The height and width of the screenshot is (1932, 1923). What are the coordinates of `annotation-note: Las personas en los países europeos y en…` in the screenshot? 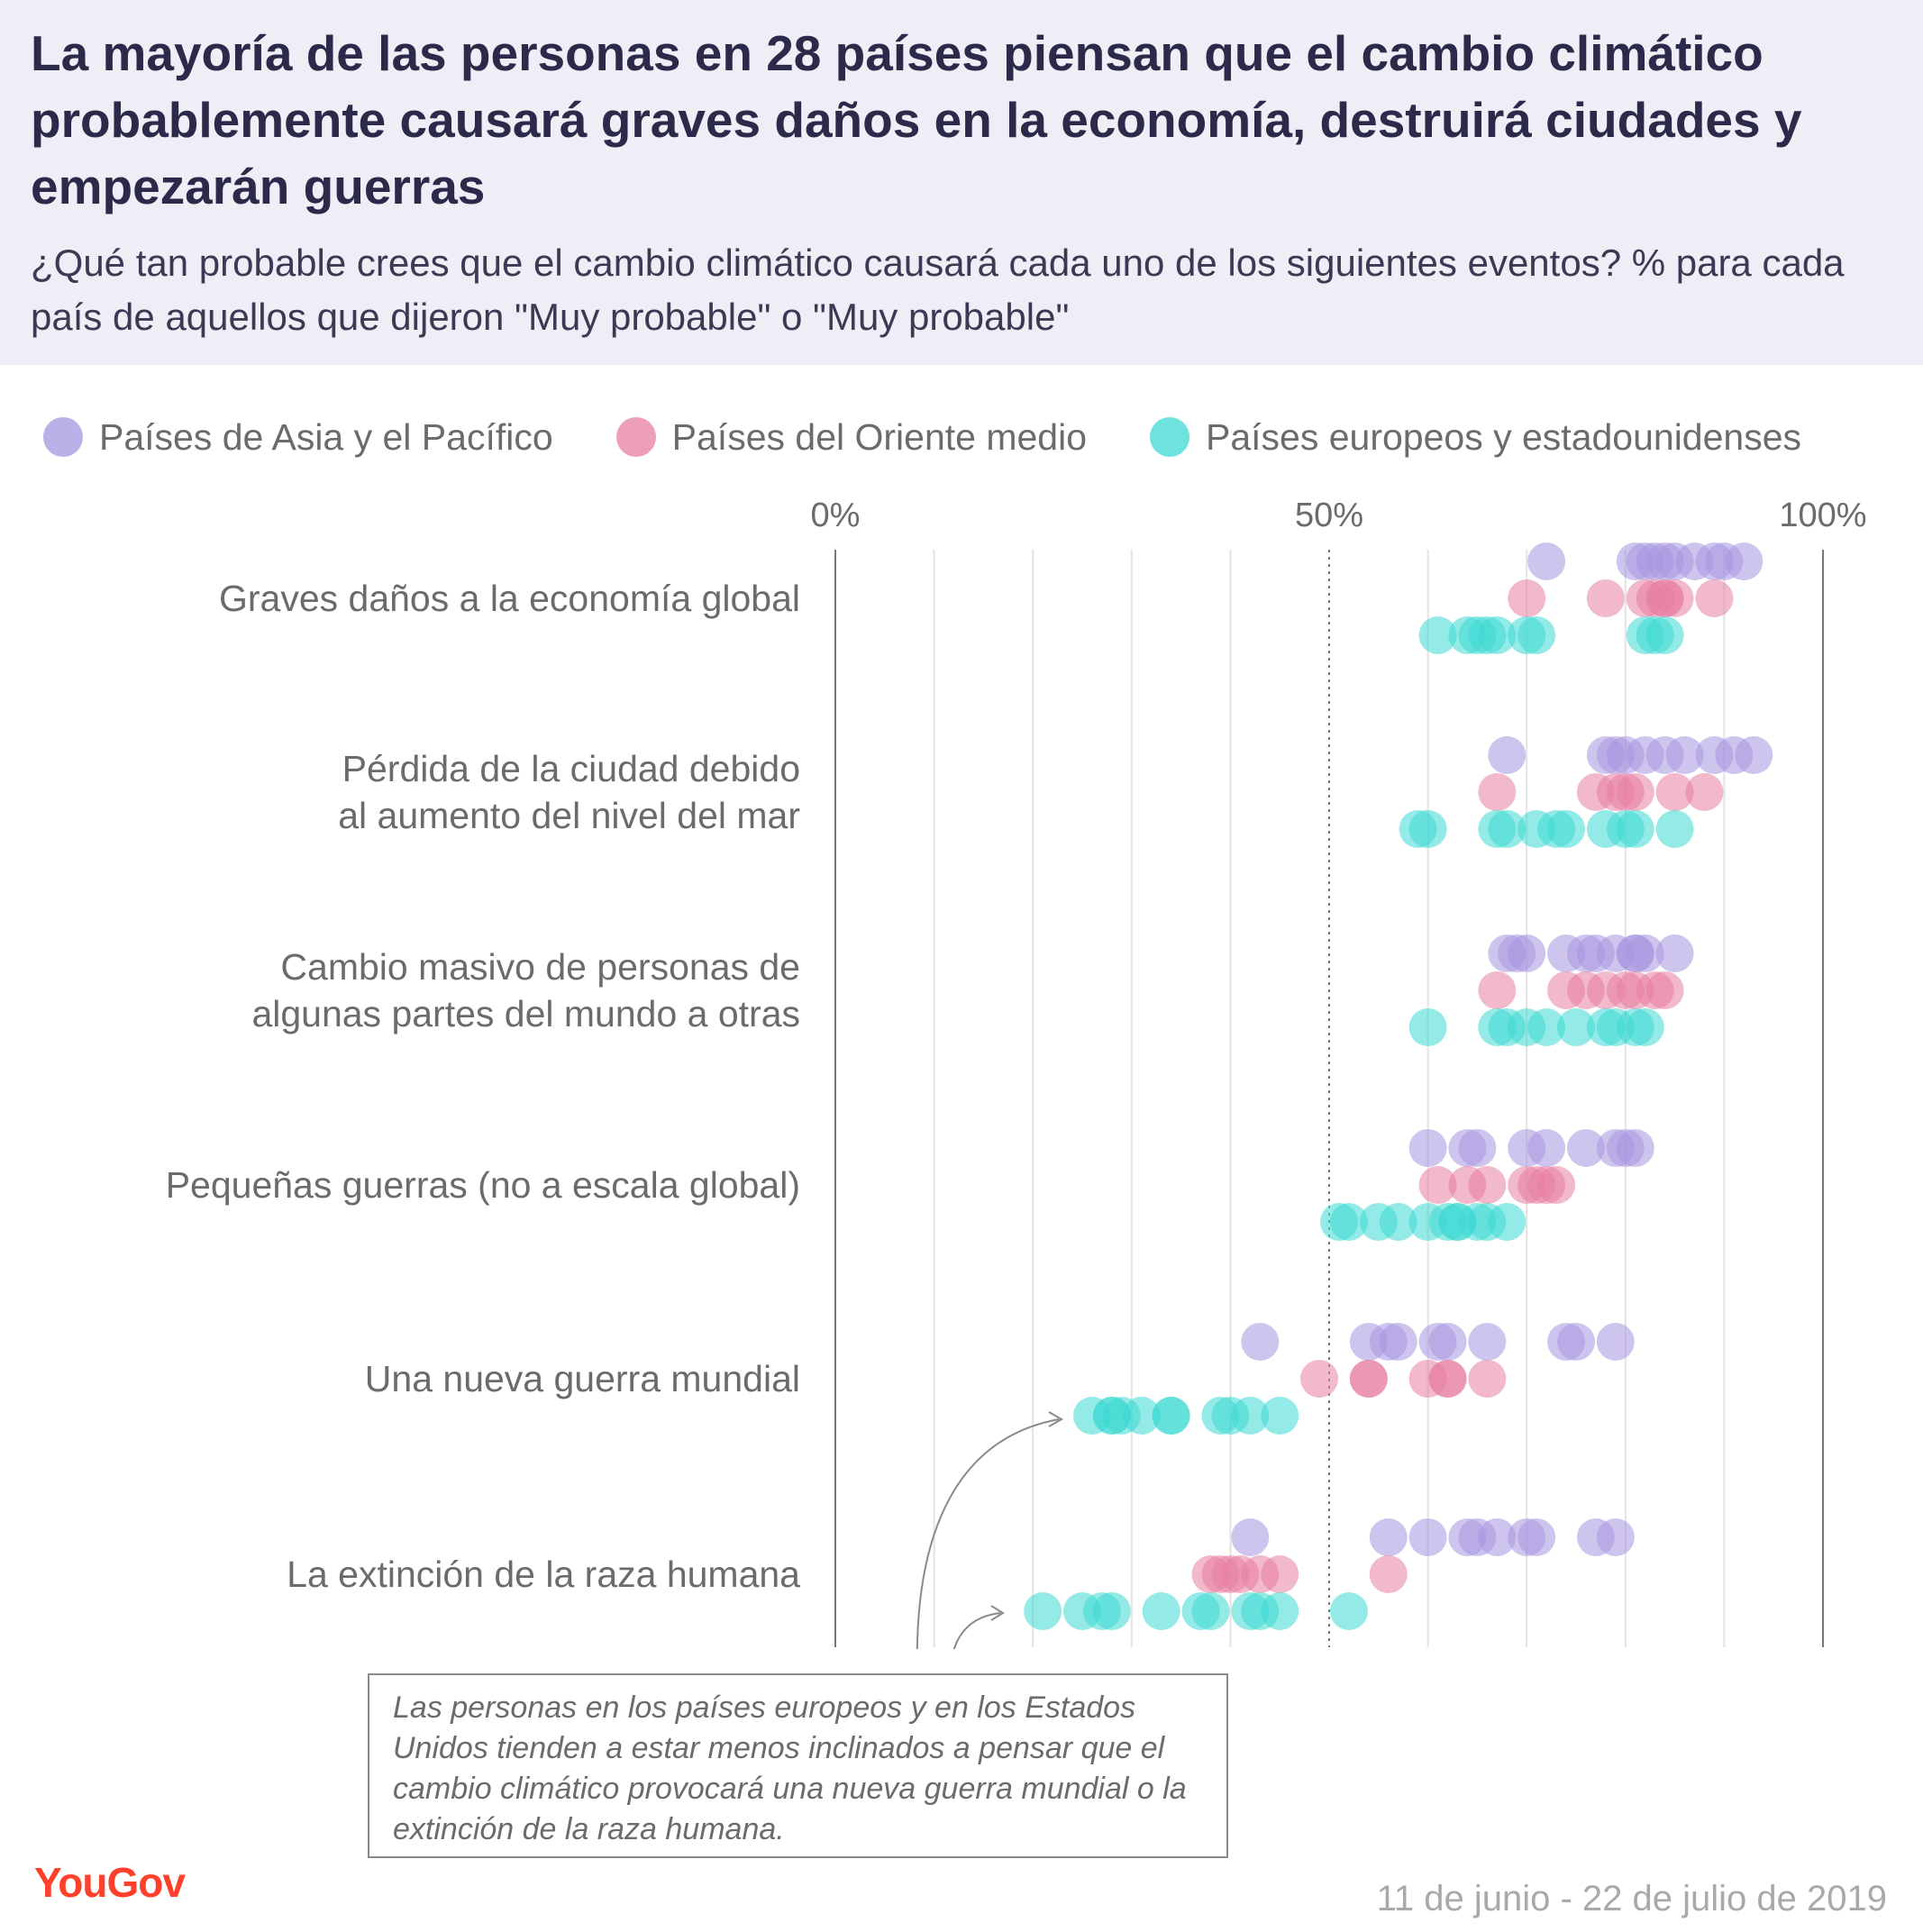 It's located at (798, 1765).